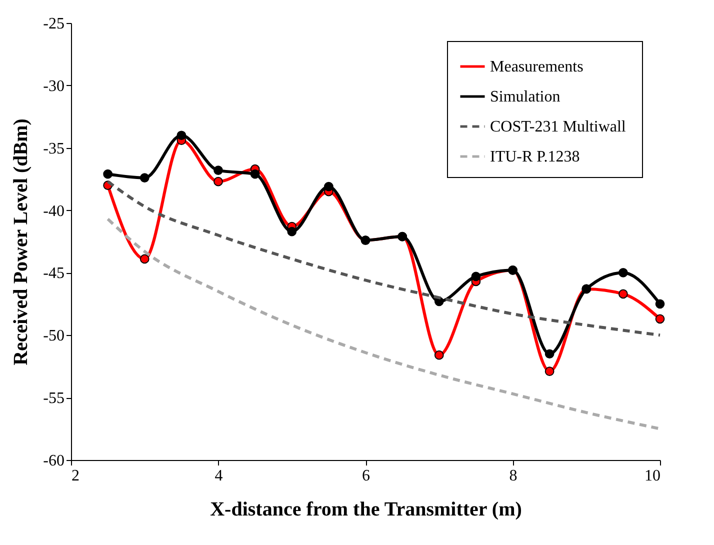 The height and width of the screenshot is (545, 714). I want to click on legend-label: ITU-R P.1238, so click(535, 157).